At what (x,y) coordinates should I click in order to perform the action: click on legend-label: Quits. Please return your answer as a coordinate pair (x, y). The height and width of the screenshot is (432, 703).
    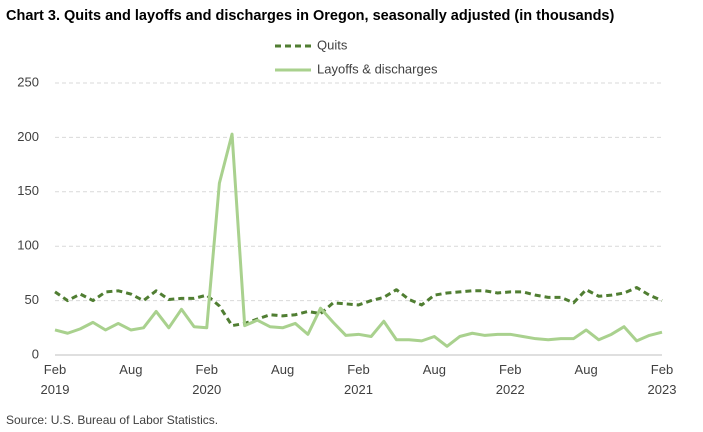
    Looking at the image, I should click on (332, 44).